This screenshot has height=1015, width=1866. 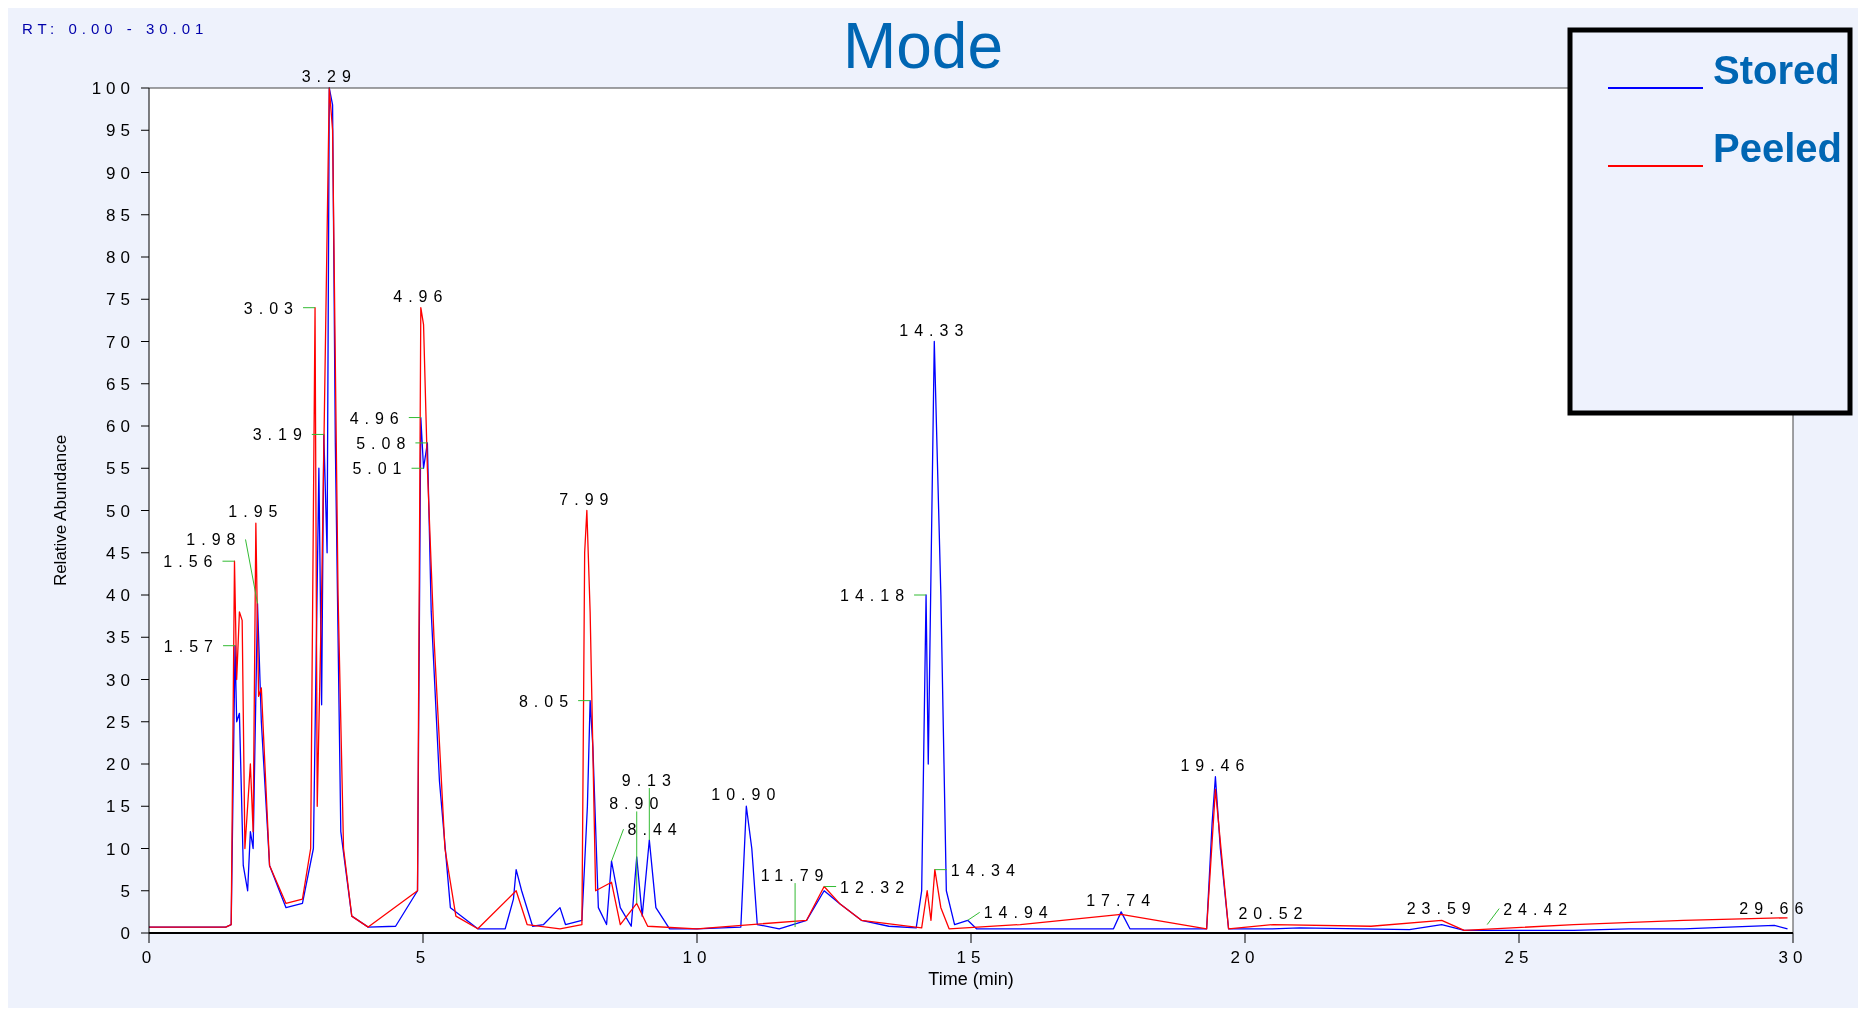 I want to click on annotation: 9.13, so click(x=649, y=781).